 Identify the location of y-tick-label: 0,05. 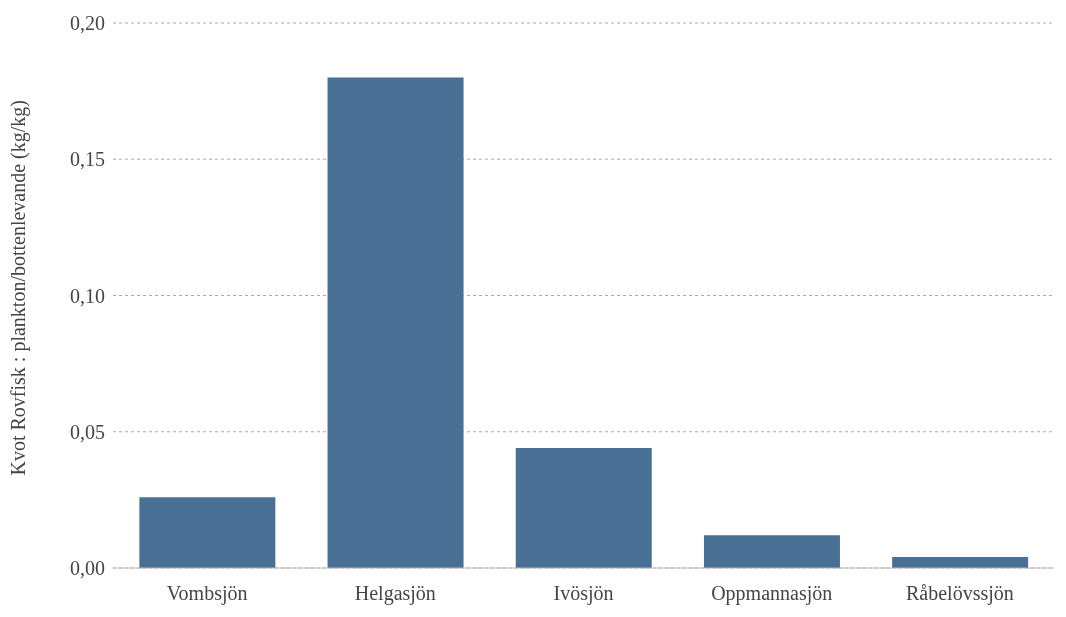
(87, 431).